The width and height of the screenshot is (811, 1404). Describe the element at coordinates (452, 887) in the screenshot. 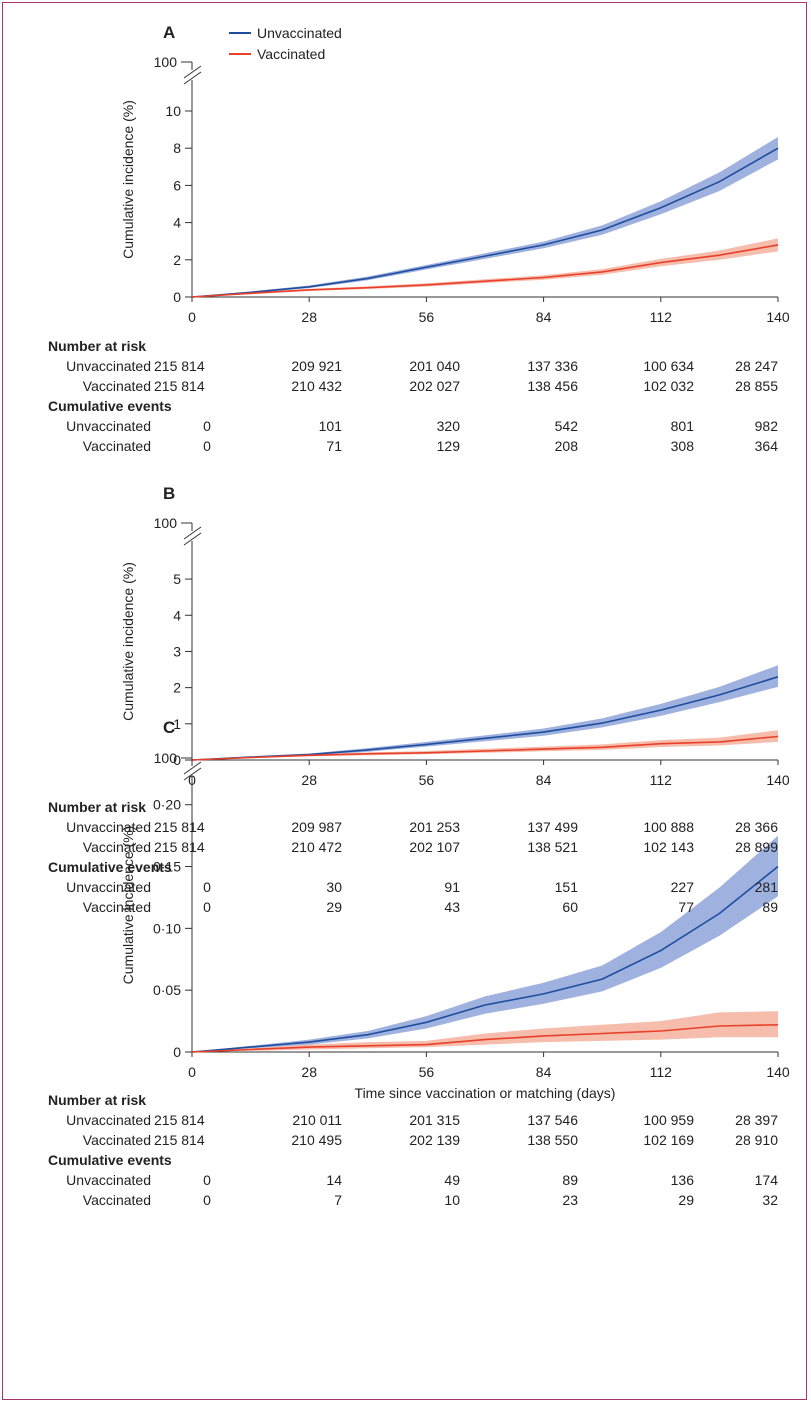

I see `table-cell: 91` at that location.